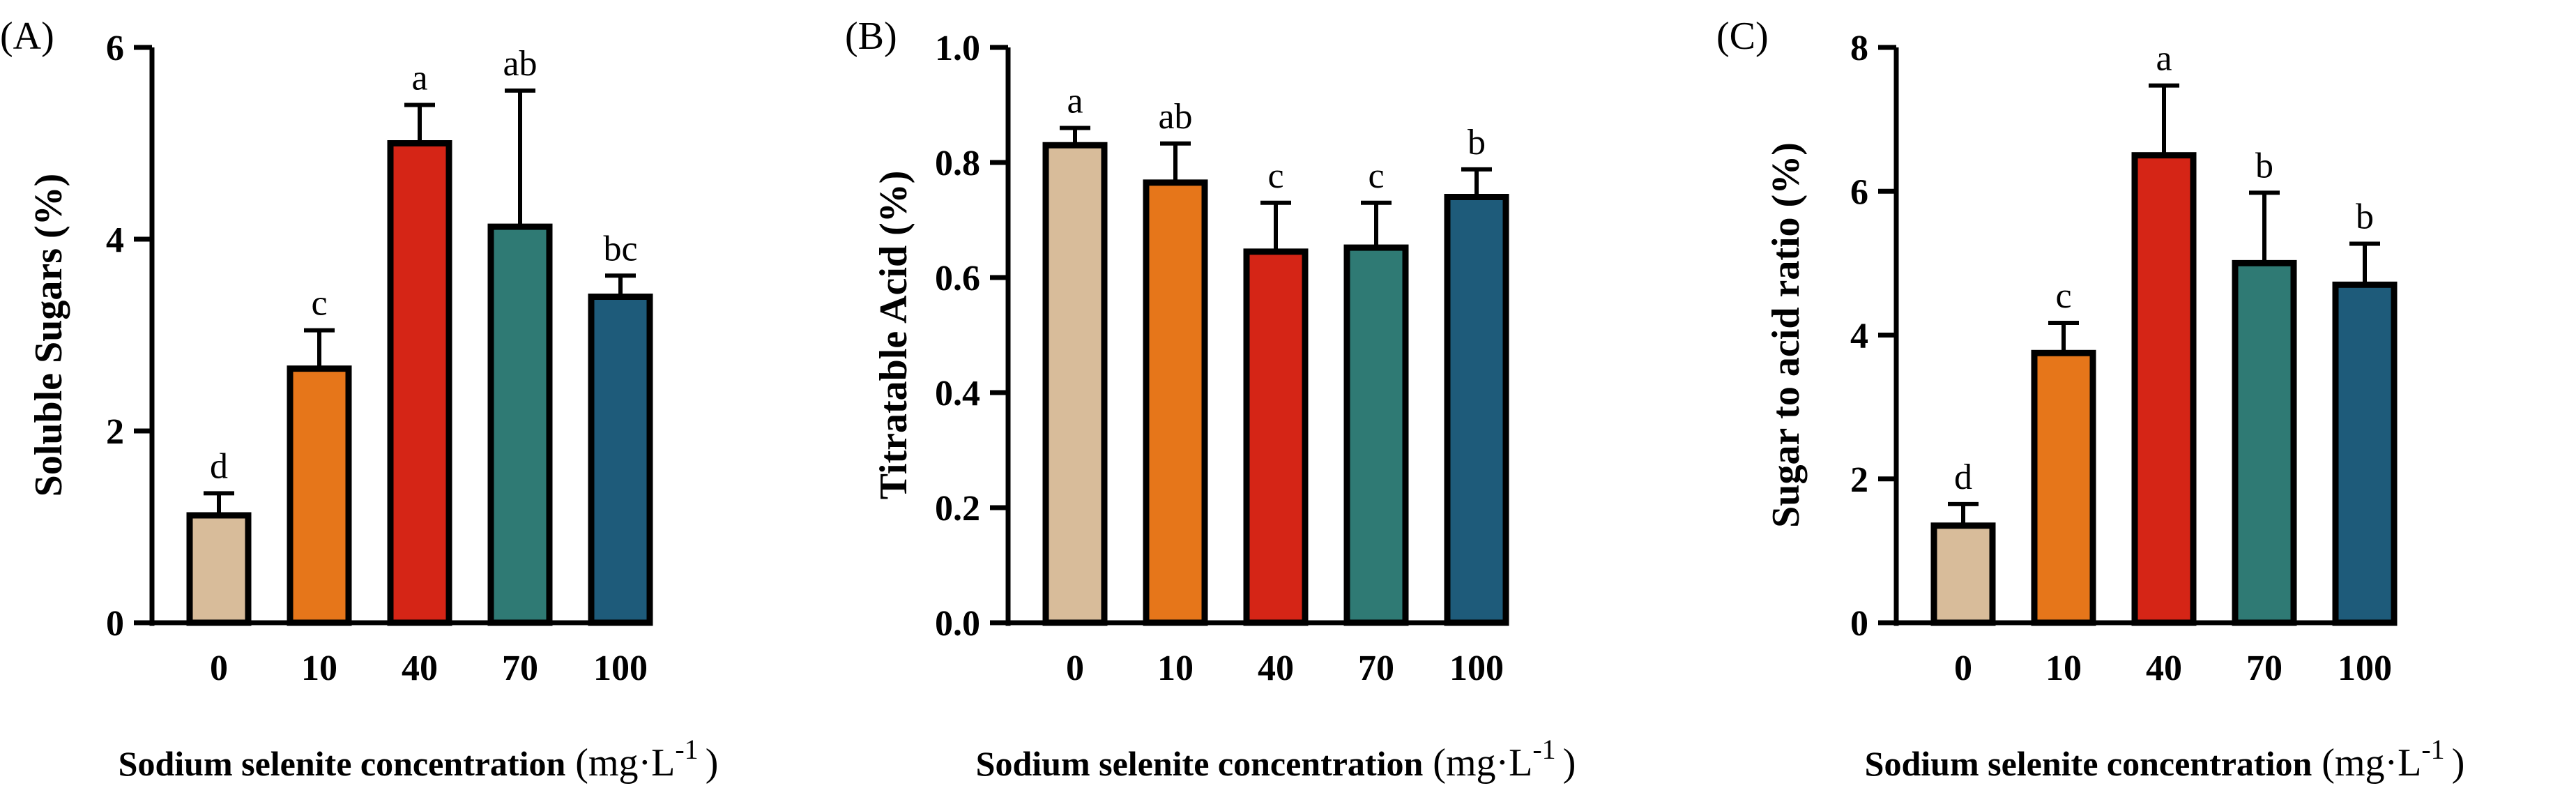 The width and height of the screenshot is (2576, 788). What do you see at coordinates (1787, 335) in the screenshot?
I see `y-axis-title: Sugar to acid ratio (%)` at bounding box center [1787, 335].